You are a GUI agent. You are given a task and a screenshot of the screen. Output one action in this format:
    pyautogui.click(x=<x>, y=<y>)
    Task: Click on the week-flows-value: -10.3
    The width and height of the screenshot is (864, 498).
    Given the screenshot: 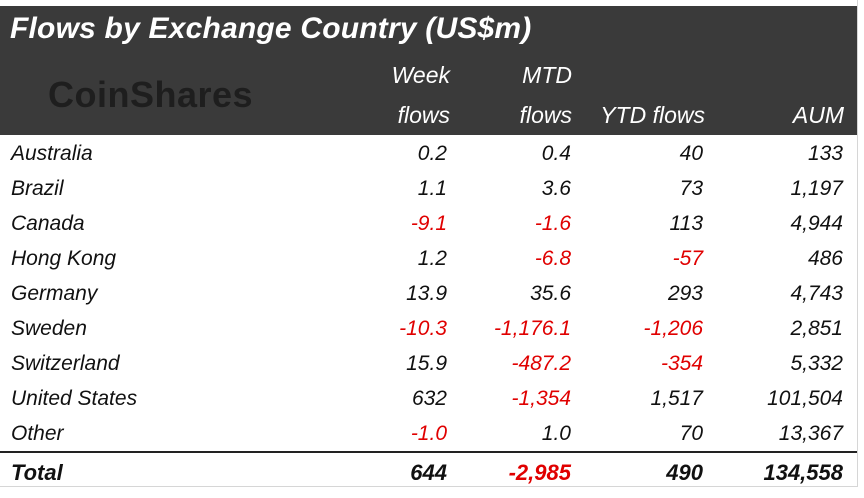 What is the action you would take?
    pyautogui.click(x=423, y=328)
    